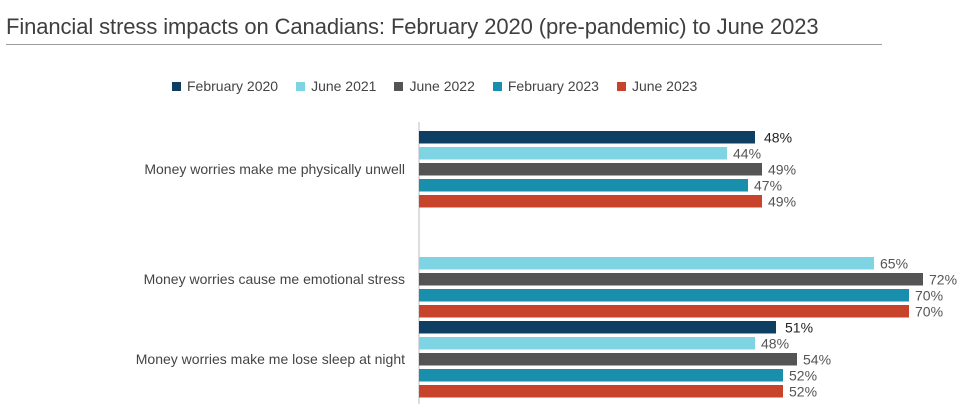  What do you see at coordinates (274, 169) in the screenshot?
I see `category-label: Money worries make me physically unwell` at bounding box center [274, 169].